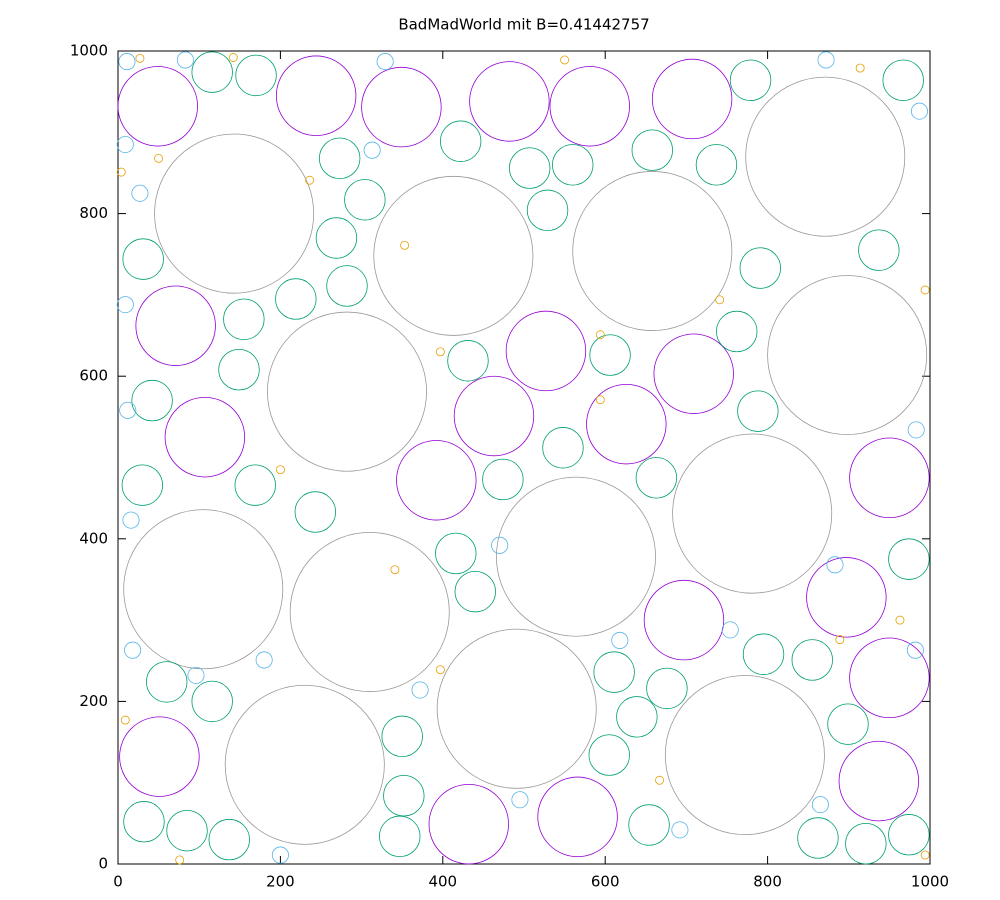  What do you see at coordinates (930, 882) in the screenshot?
I see `x-tick-label: 1000` at bounding box center [930, 882].